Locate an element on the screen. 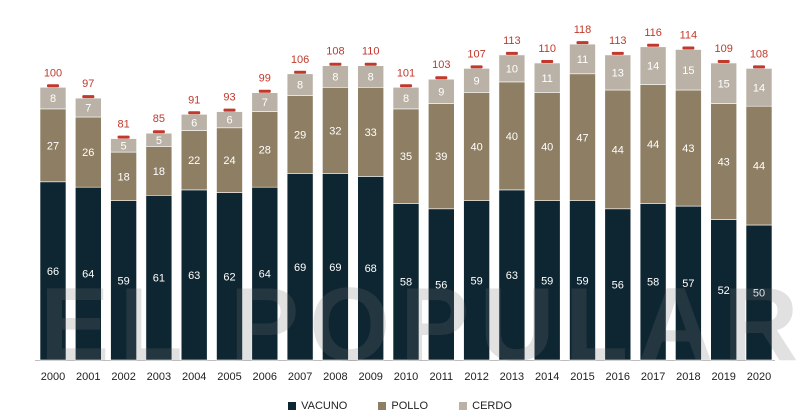  total-marker-2010 is located at coordinates (406, 86).